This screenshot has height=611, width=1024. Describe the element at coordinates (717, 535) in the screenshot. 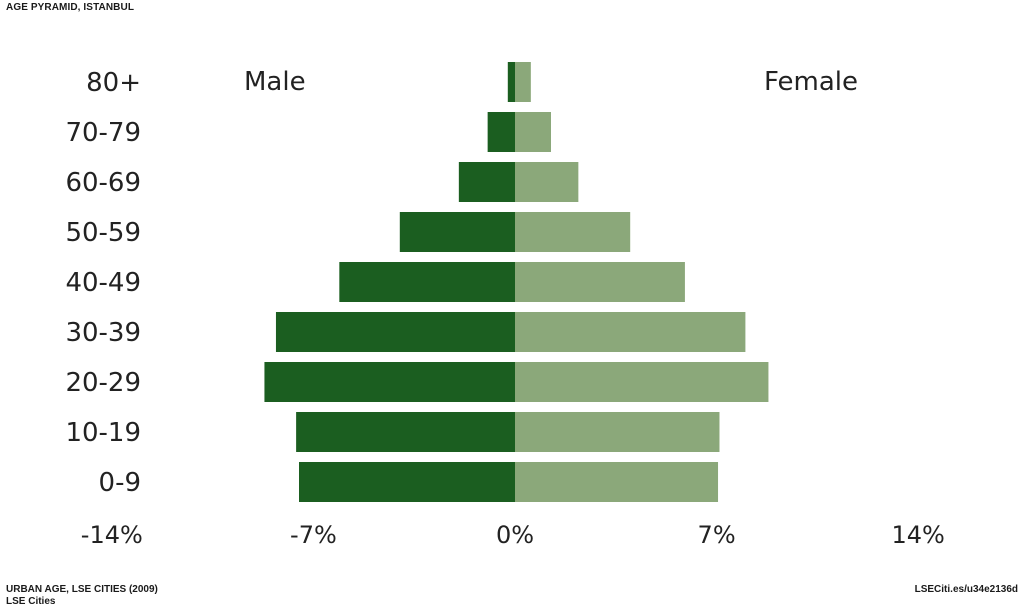

I see `x-tick-label: 7%` at that location.